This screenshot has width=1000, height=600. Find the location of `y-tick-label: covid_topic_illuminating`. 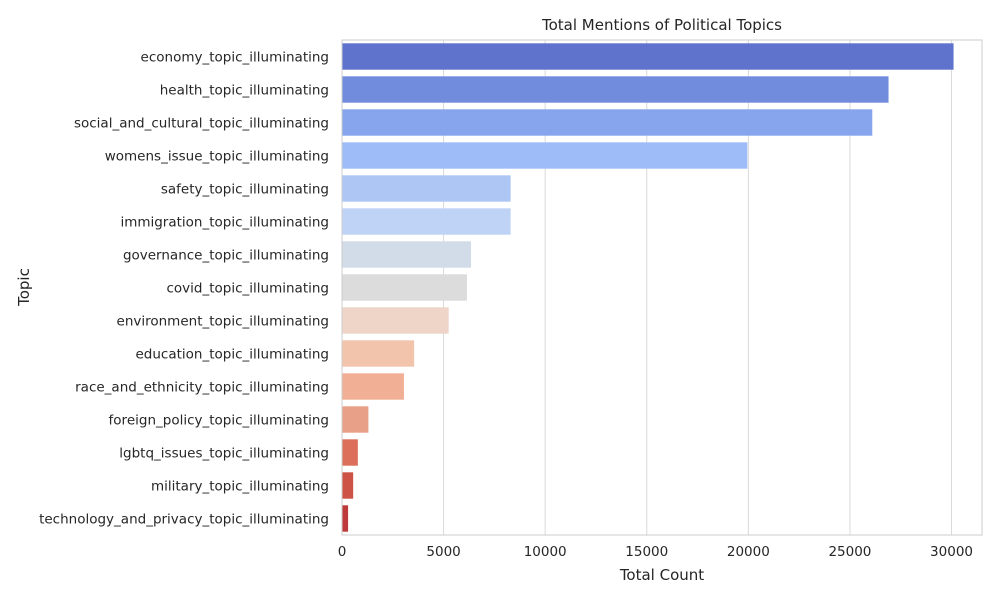

y-tick-label: covid_topic_illuminating is located at coordinates (248, 289).